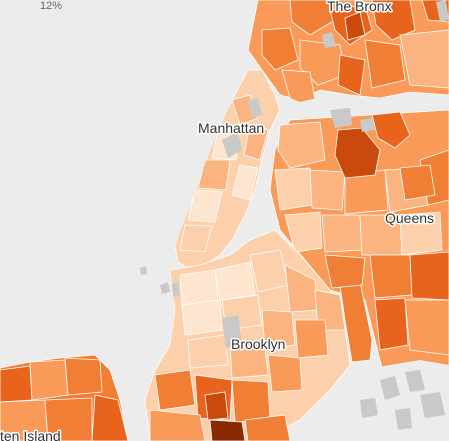  Describe the element at coordinates (165, 288) in the screenshot. I see `governors-island` at that location.